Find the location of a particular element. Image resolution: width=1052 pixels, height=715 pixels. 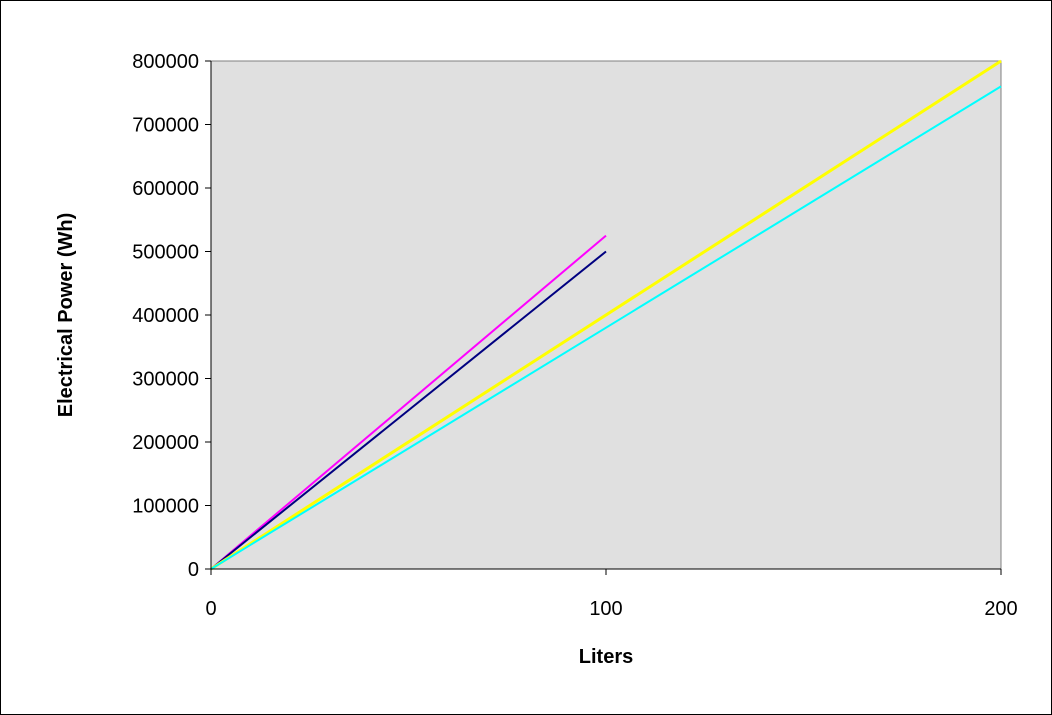

x-tick-label: 0 is located at coordinates (210, 609).